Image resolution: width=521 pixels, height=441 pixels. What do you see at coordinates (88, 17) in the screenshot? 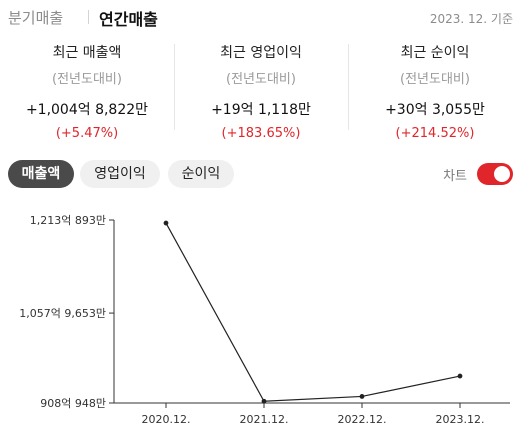
I see `tab-divider` at bounding box center [88, 17].